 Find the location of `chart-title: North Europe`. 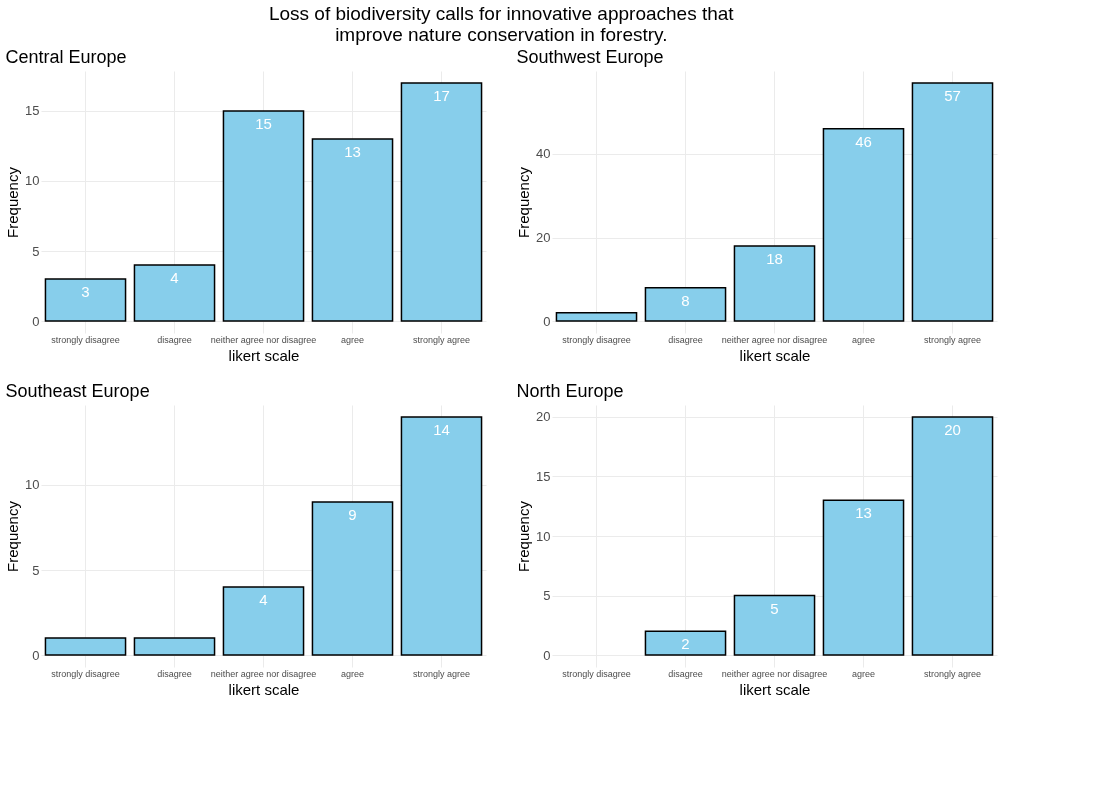

chart-title: North Europe is located at coordinates (570, 391).